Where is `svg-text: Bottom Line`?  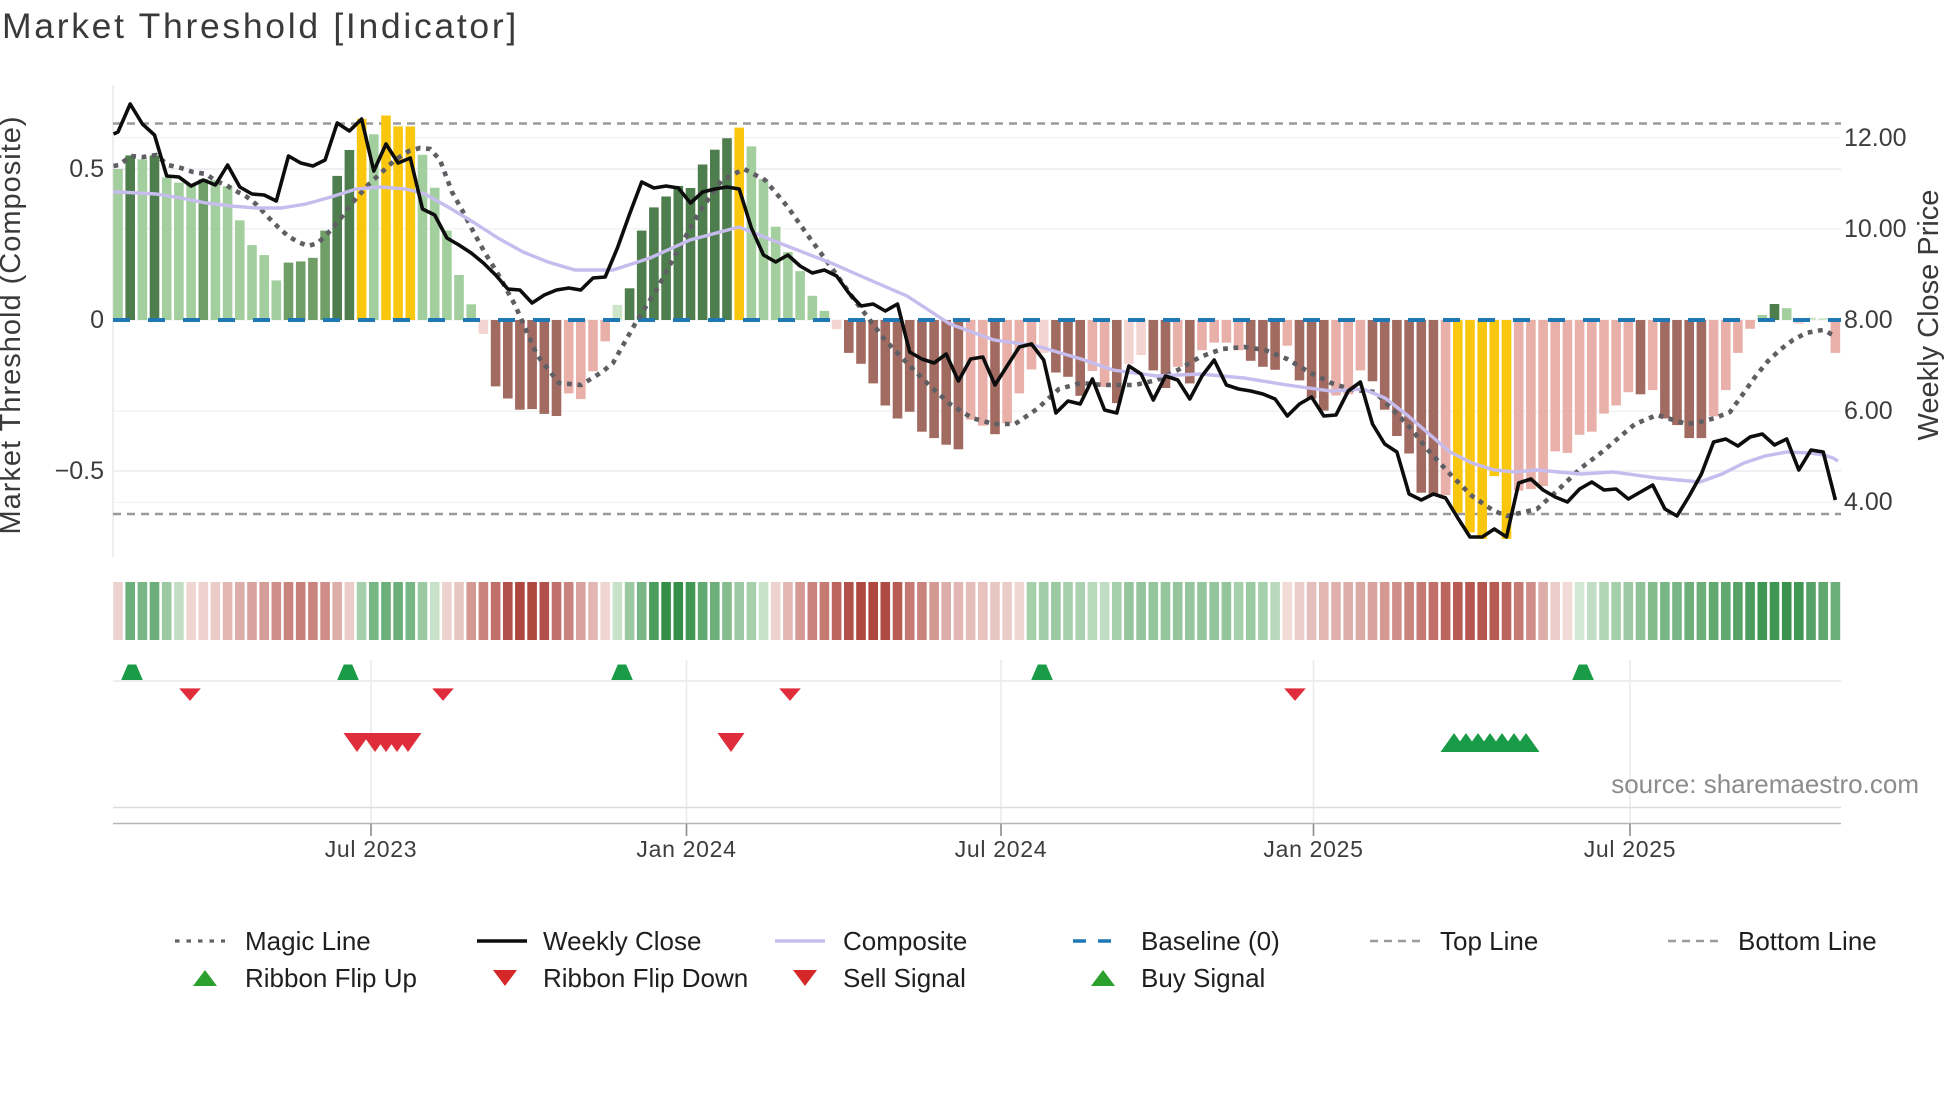 svg-text: Bottom Line is located at coordinates (1807, 941).